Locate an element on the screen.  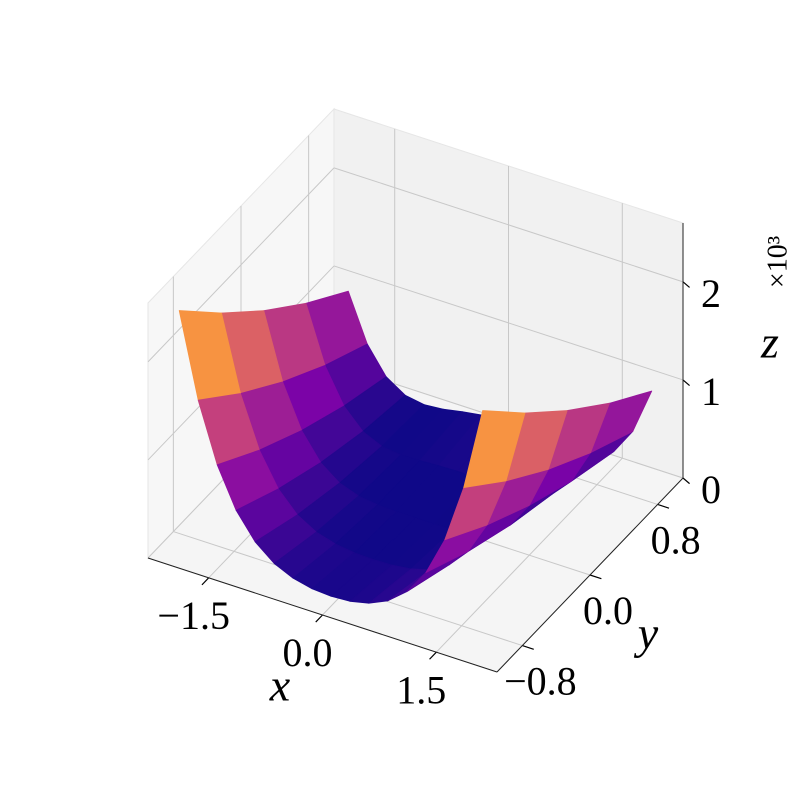
x-axis-line is located at coordinates (322, 615).